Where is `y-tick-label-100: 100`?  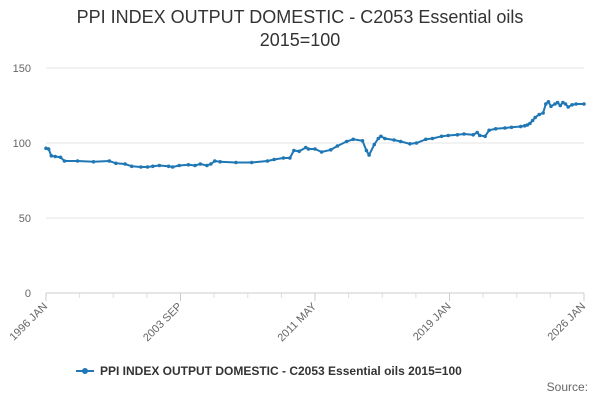
y-tick-label-100: 100 is located at coordinates (22, 144).